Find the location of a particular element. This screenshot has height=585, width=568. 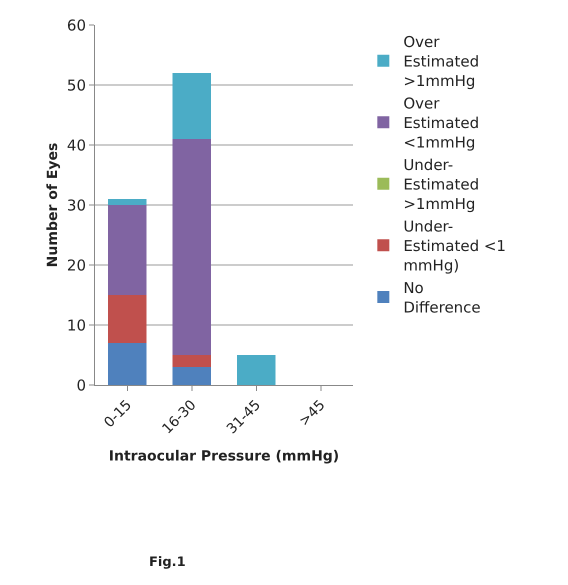

x-axis-title: Intraocular Pressure (mmHg) is located at coordinates (224, 456).